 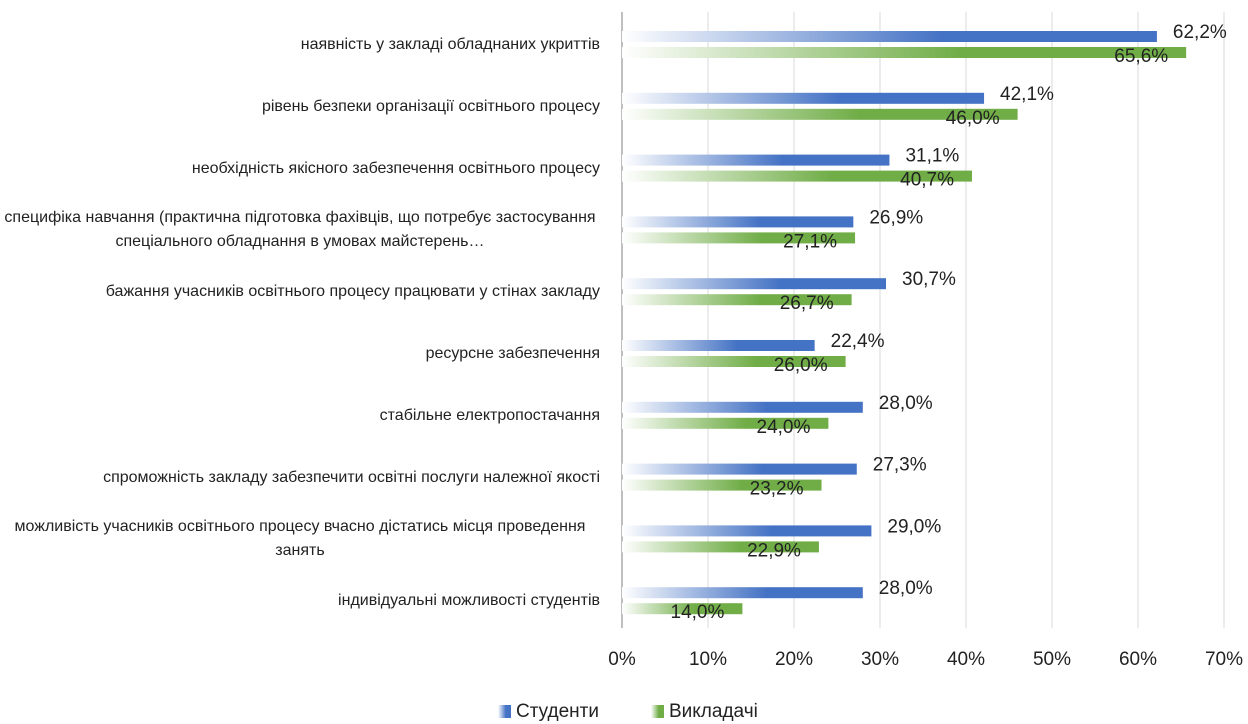 I want to click on data-label: 26,9%, so click(x=896, y=217).